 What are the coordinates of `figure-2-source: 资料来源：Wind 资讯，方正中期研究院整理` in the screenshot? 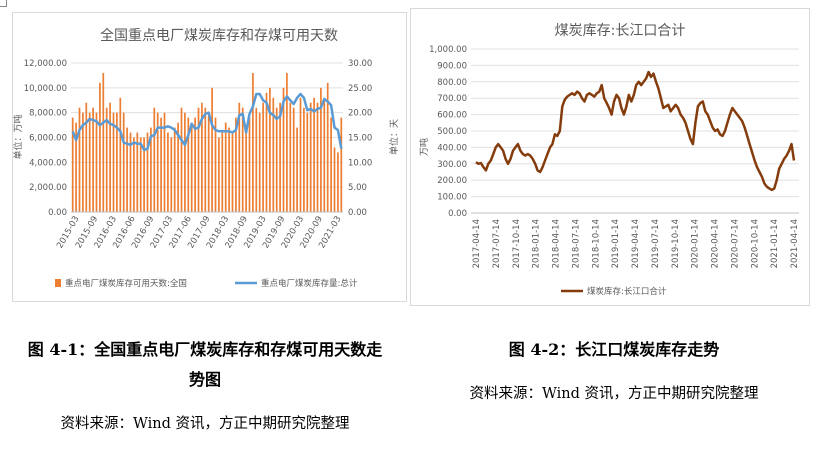 It's located at (614, 394).